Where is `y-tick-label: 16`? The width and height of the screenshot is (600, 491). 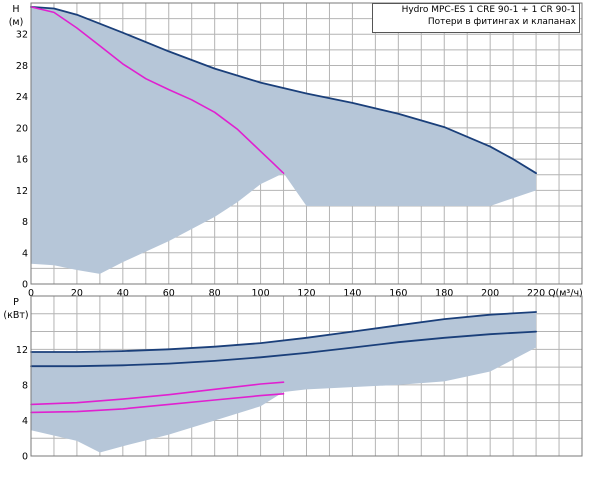 y-tick-label: 16 is located at coordinates (22, 160).